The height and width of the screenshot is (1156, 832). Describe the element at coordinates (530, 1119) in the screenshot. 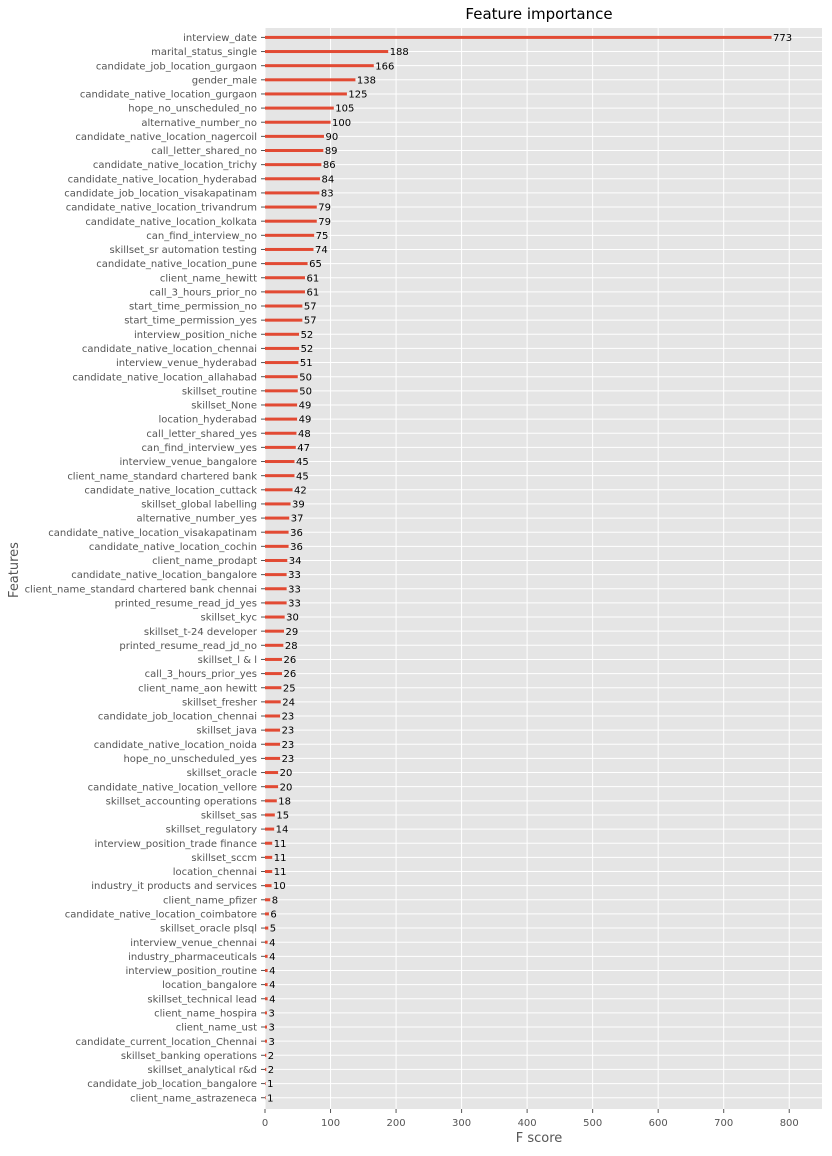

I see `x-tick-labels: 0 100 200 300 400 500 600 700 800` at that location.